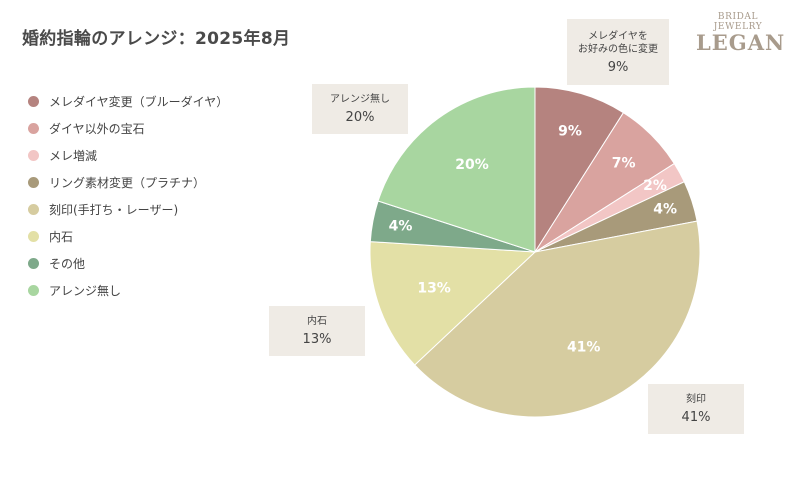  I want to click on callout-value: 41%, so click(696, 417).